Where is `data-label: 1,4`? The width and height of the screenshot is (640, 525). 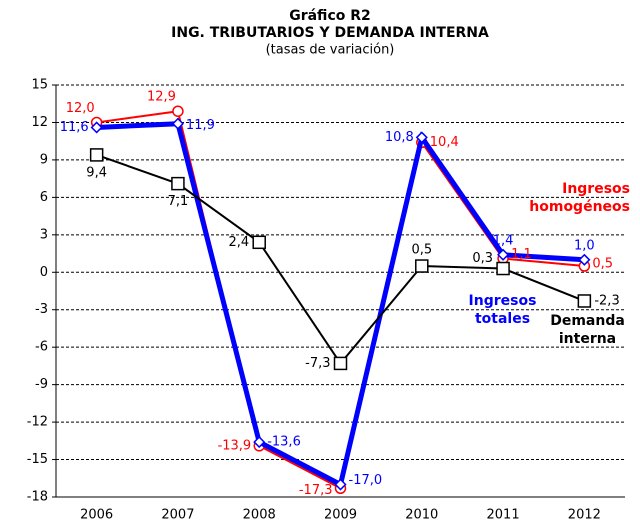
data-label: 1,4 is located at coordinates (503, 240).